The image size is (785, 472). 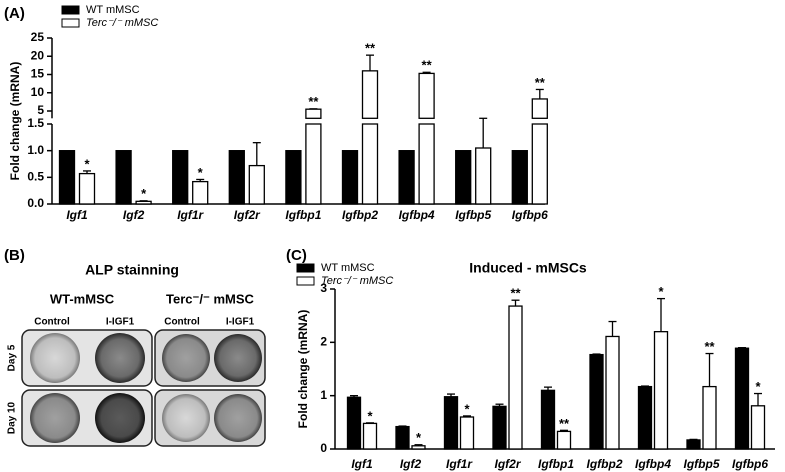 What do you see at coordinates (323, 342) in the screenshot?
I see `y-tick-label: 2` at bounding box center [323, 342].